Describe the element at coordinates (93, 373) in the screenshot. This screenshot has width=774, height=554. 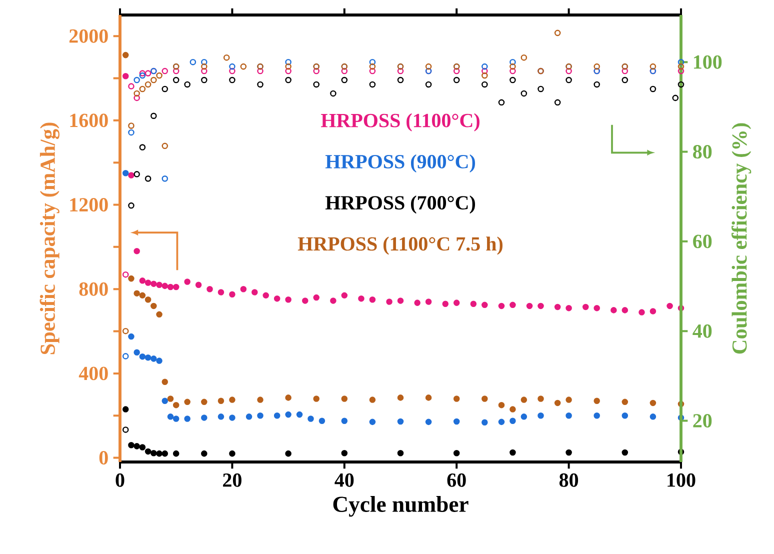
I see `y-tick-label: 400` at that location.